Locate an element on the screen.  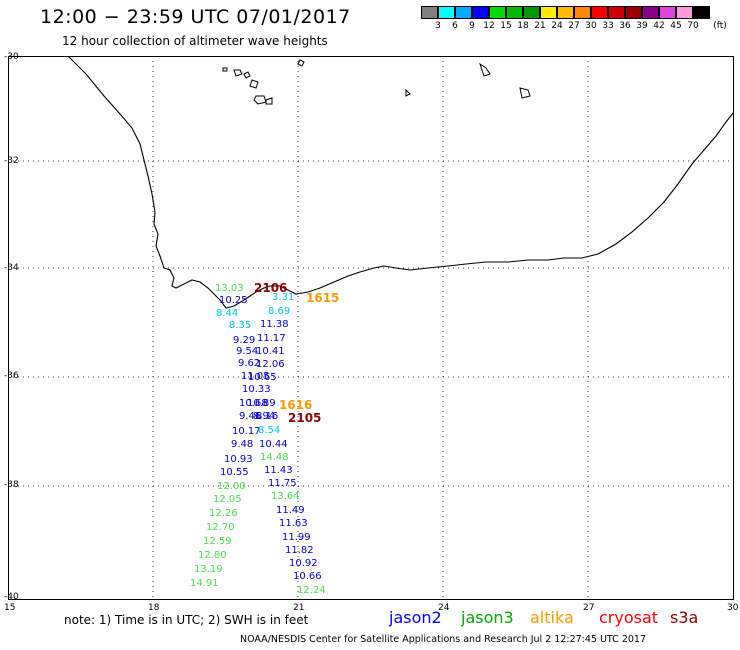
wave-height-value: 10.55 is located at coordinates (234, 472).